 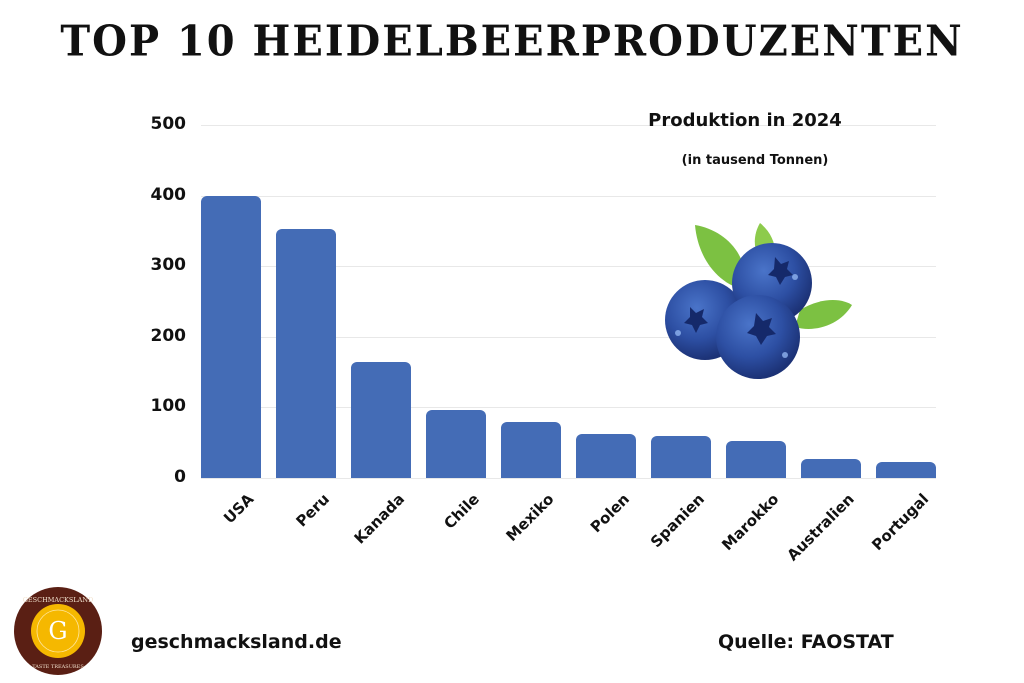 I want to click on x-tick-label: Spanien, so click(x=677, y=521).